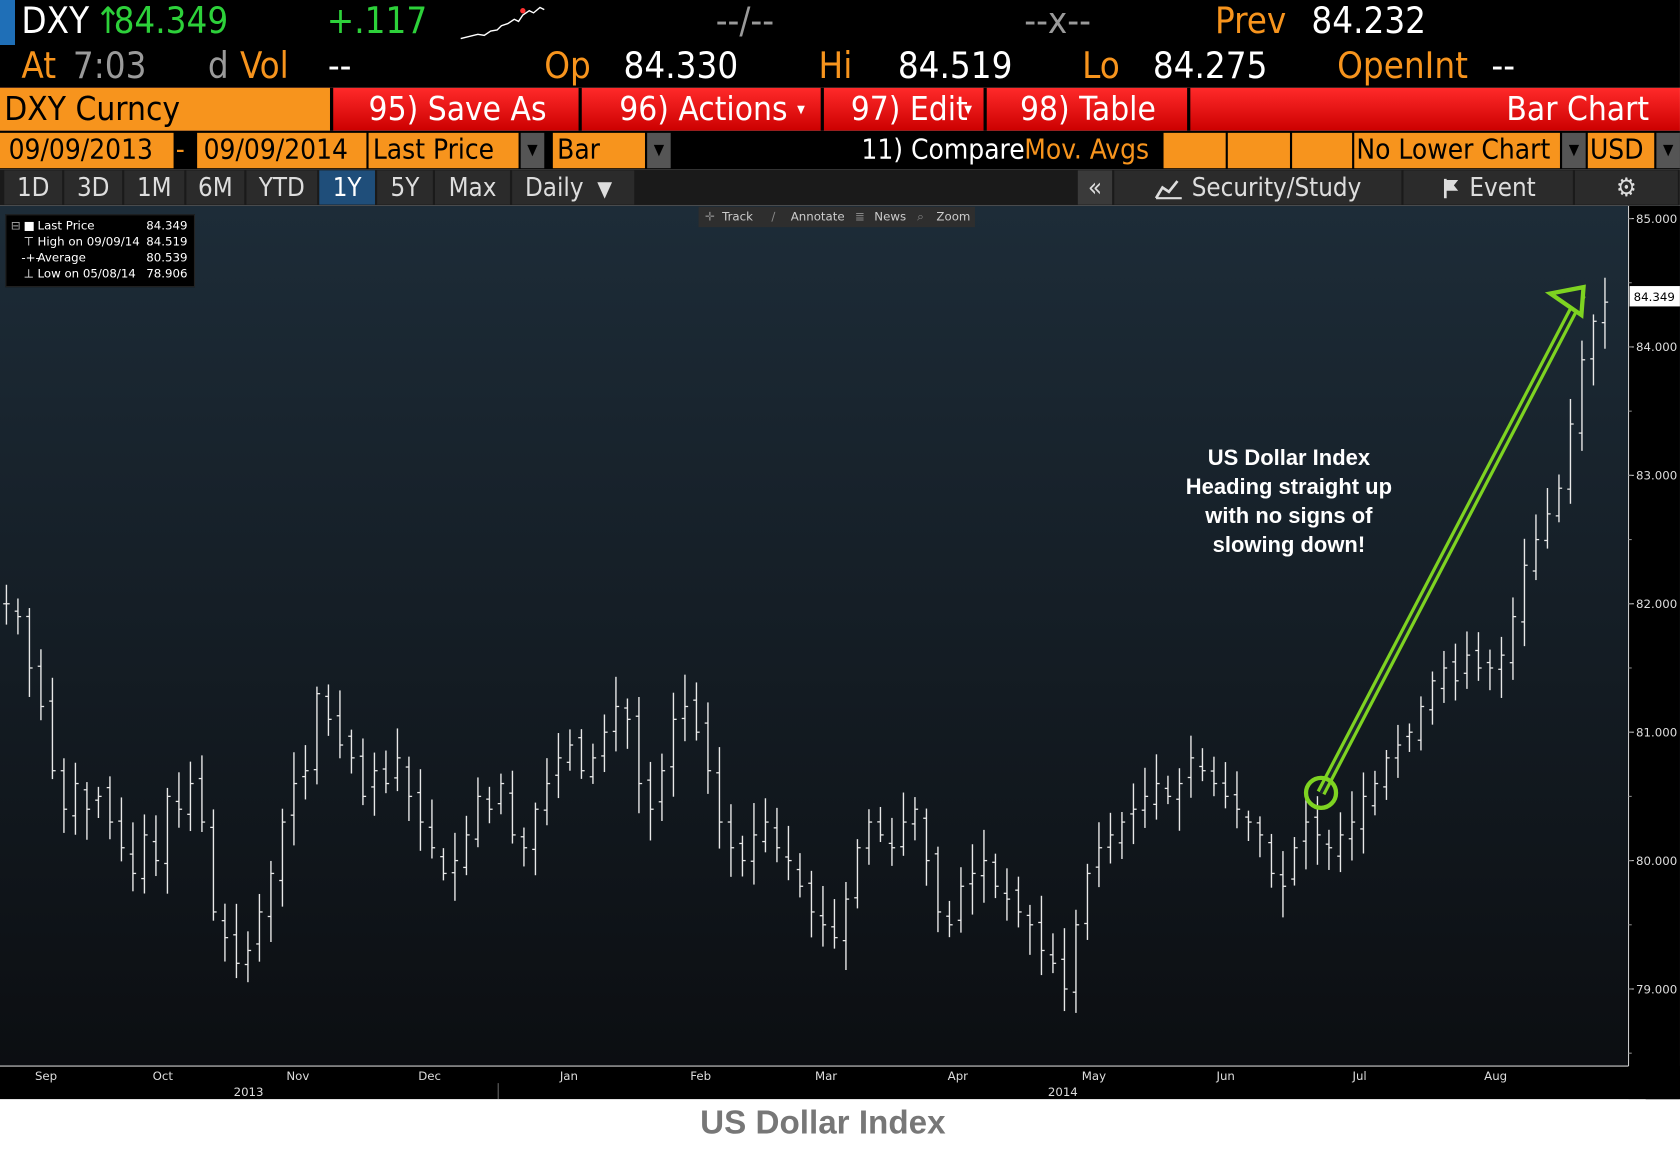  What do you see at coordinates (1626, 187) in the screenshot?
I see `settings-button: ⚙` at bounding box center [1626, 187].